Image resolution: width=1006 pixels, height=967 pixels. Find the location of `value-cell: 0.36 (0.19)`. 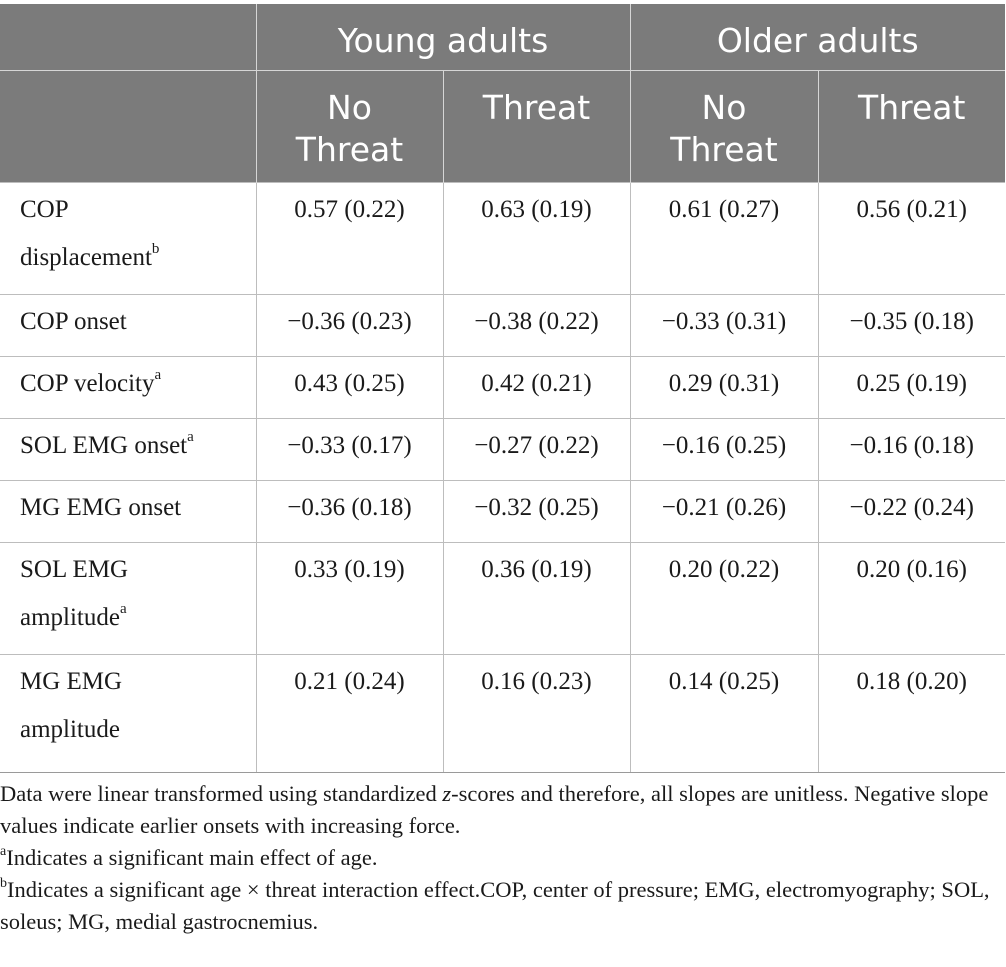

value-cell: 0.36 (0.19) is located at coordinates (536, 598).